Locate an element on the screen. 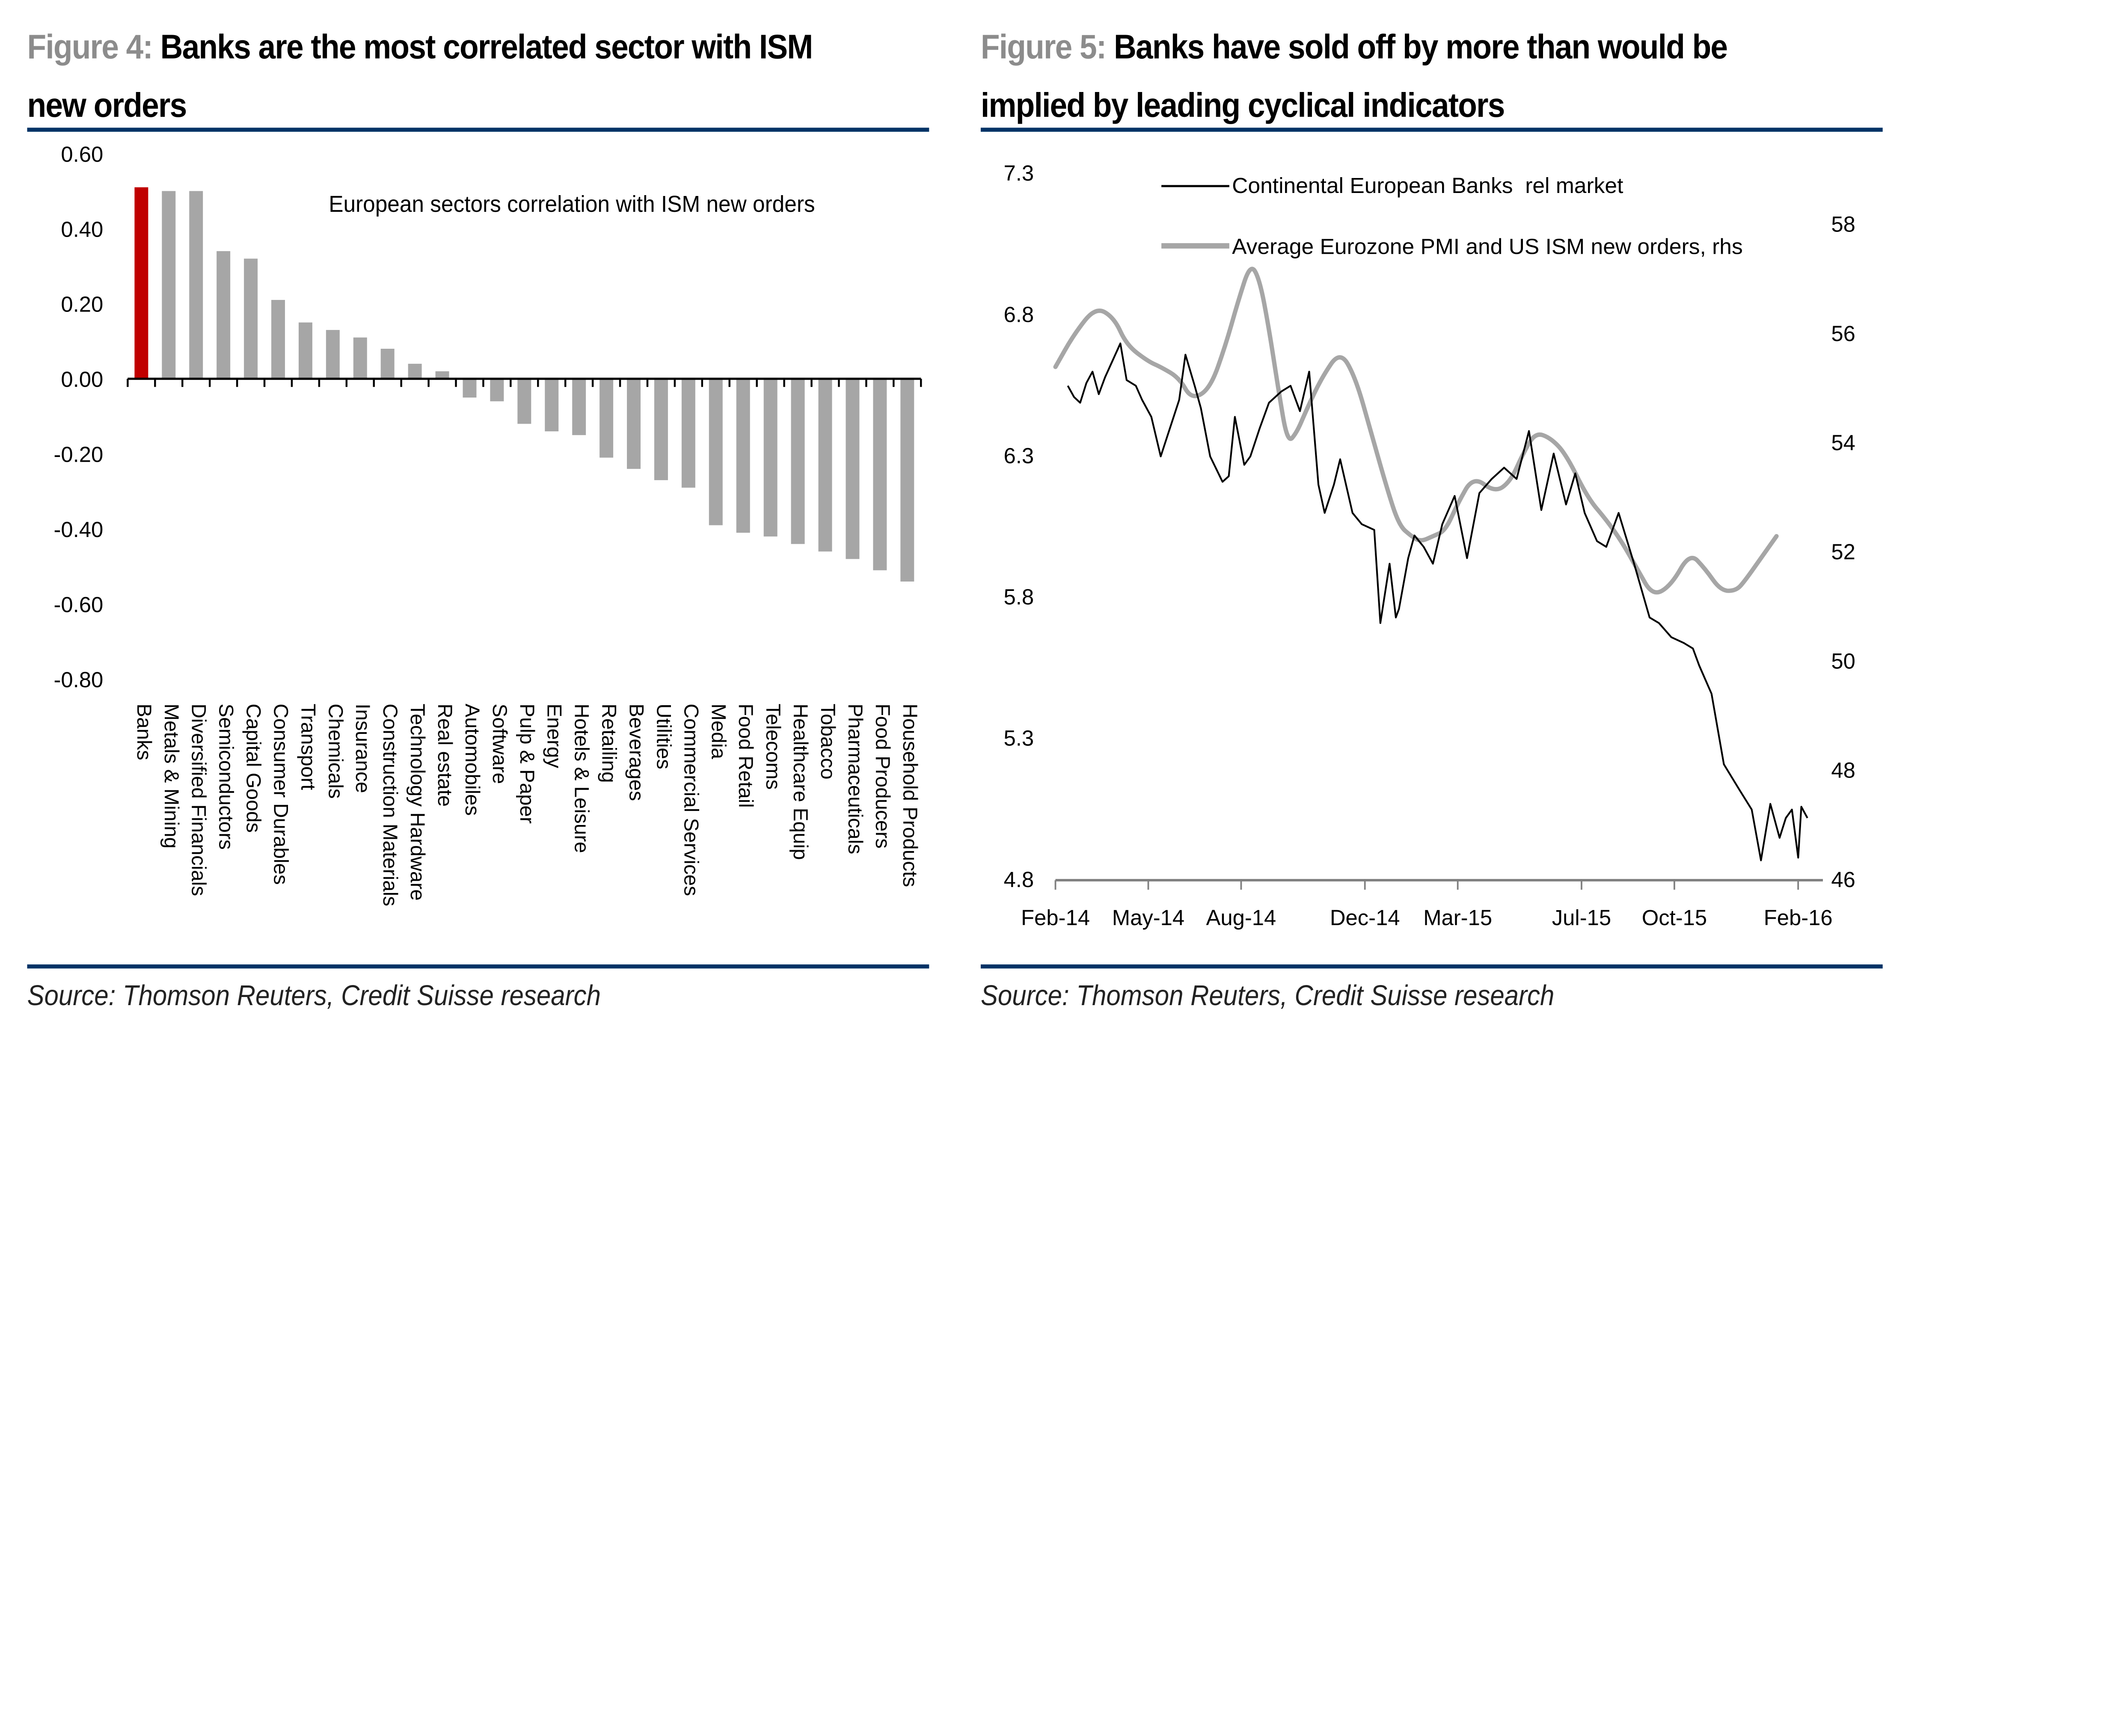 The image size is (2119, 1736). bar-semiconductors is located at coordinates (224, 315).